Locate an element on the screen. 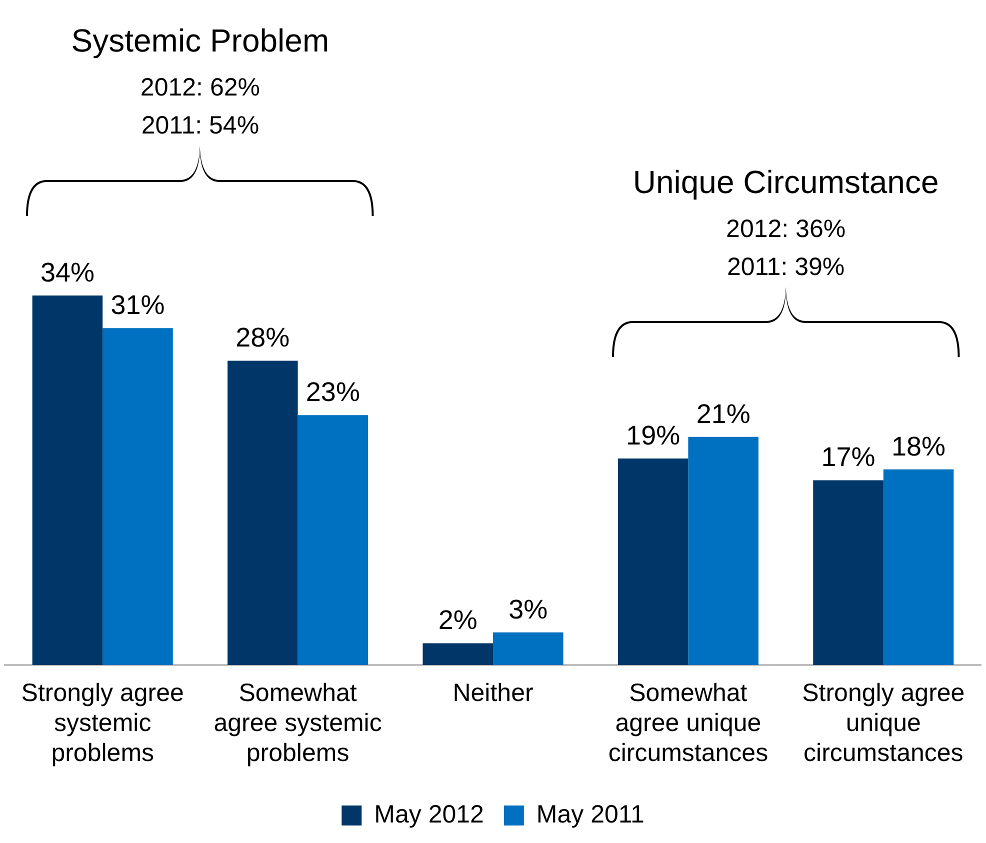 The height and width of the screenshot is (843, 986). data-label: 2% is located at coordinates (458, 620).